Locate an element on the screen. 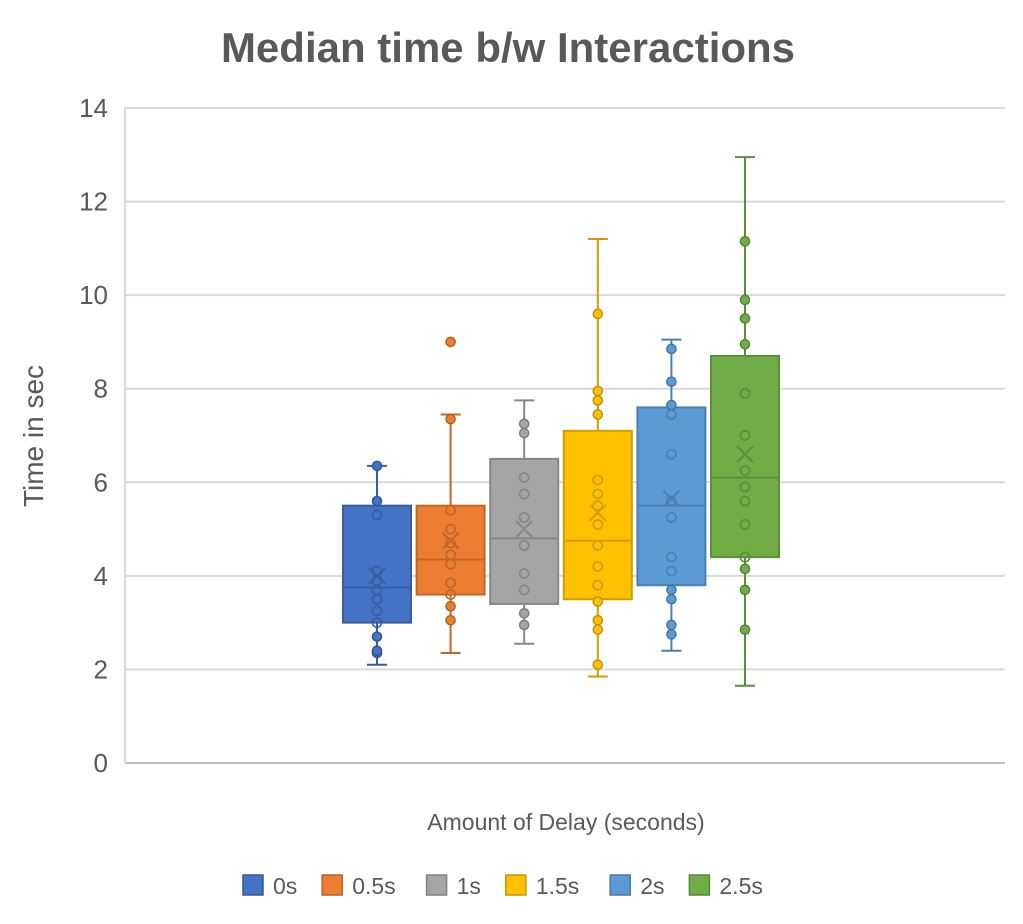 This screenshot has width=1023, height=924. legend-item-2.5s: 2.5s is located at coordinates (725, 886).